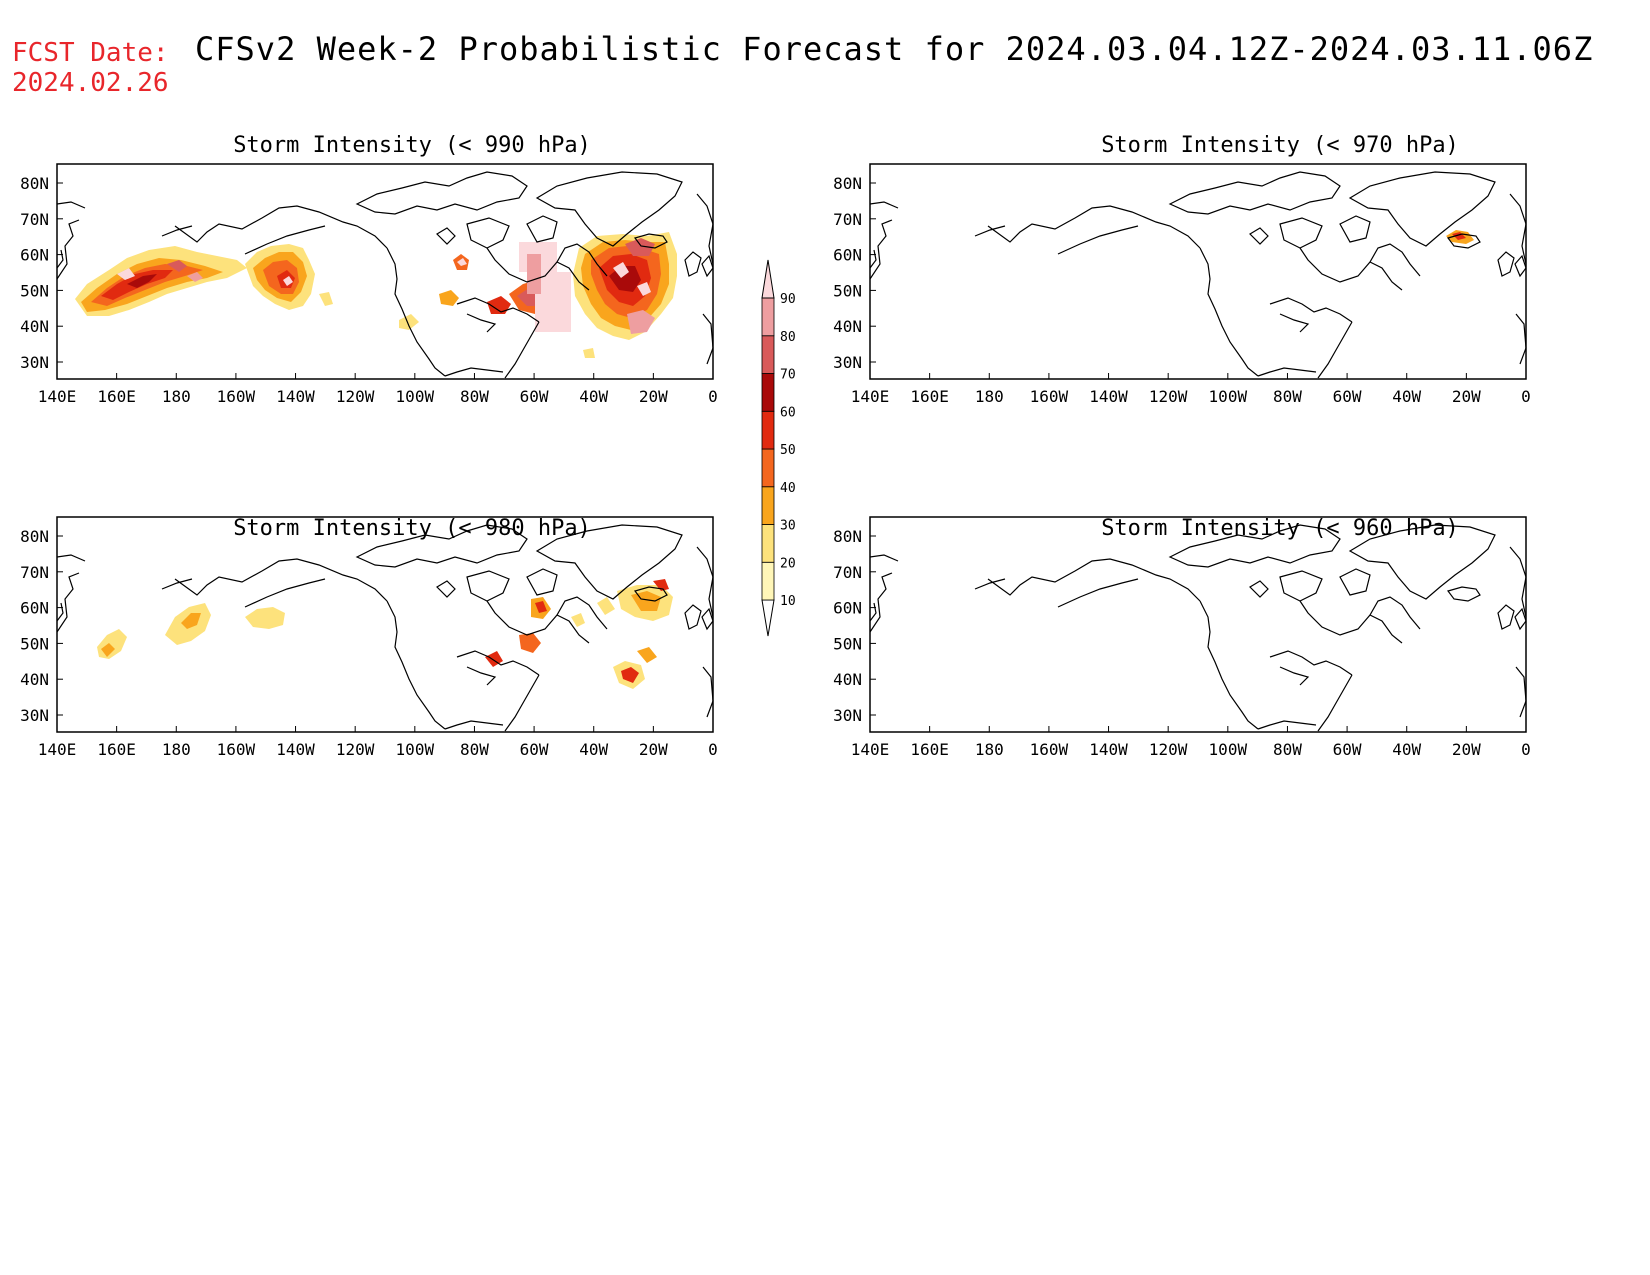  I want to click on colorbar: 10 20 30 40 50 60 70 80 90, so click(778, 448).